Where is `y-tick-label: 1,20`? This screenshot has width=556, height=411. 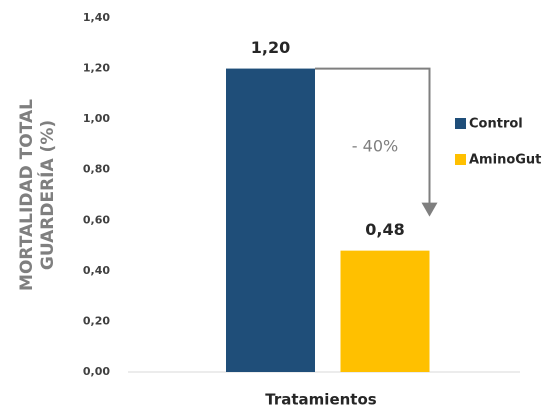 y-tick-label: 1,20 is located at coordinates (96, 68).